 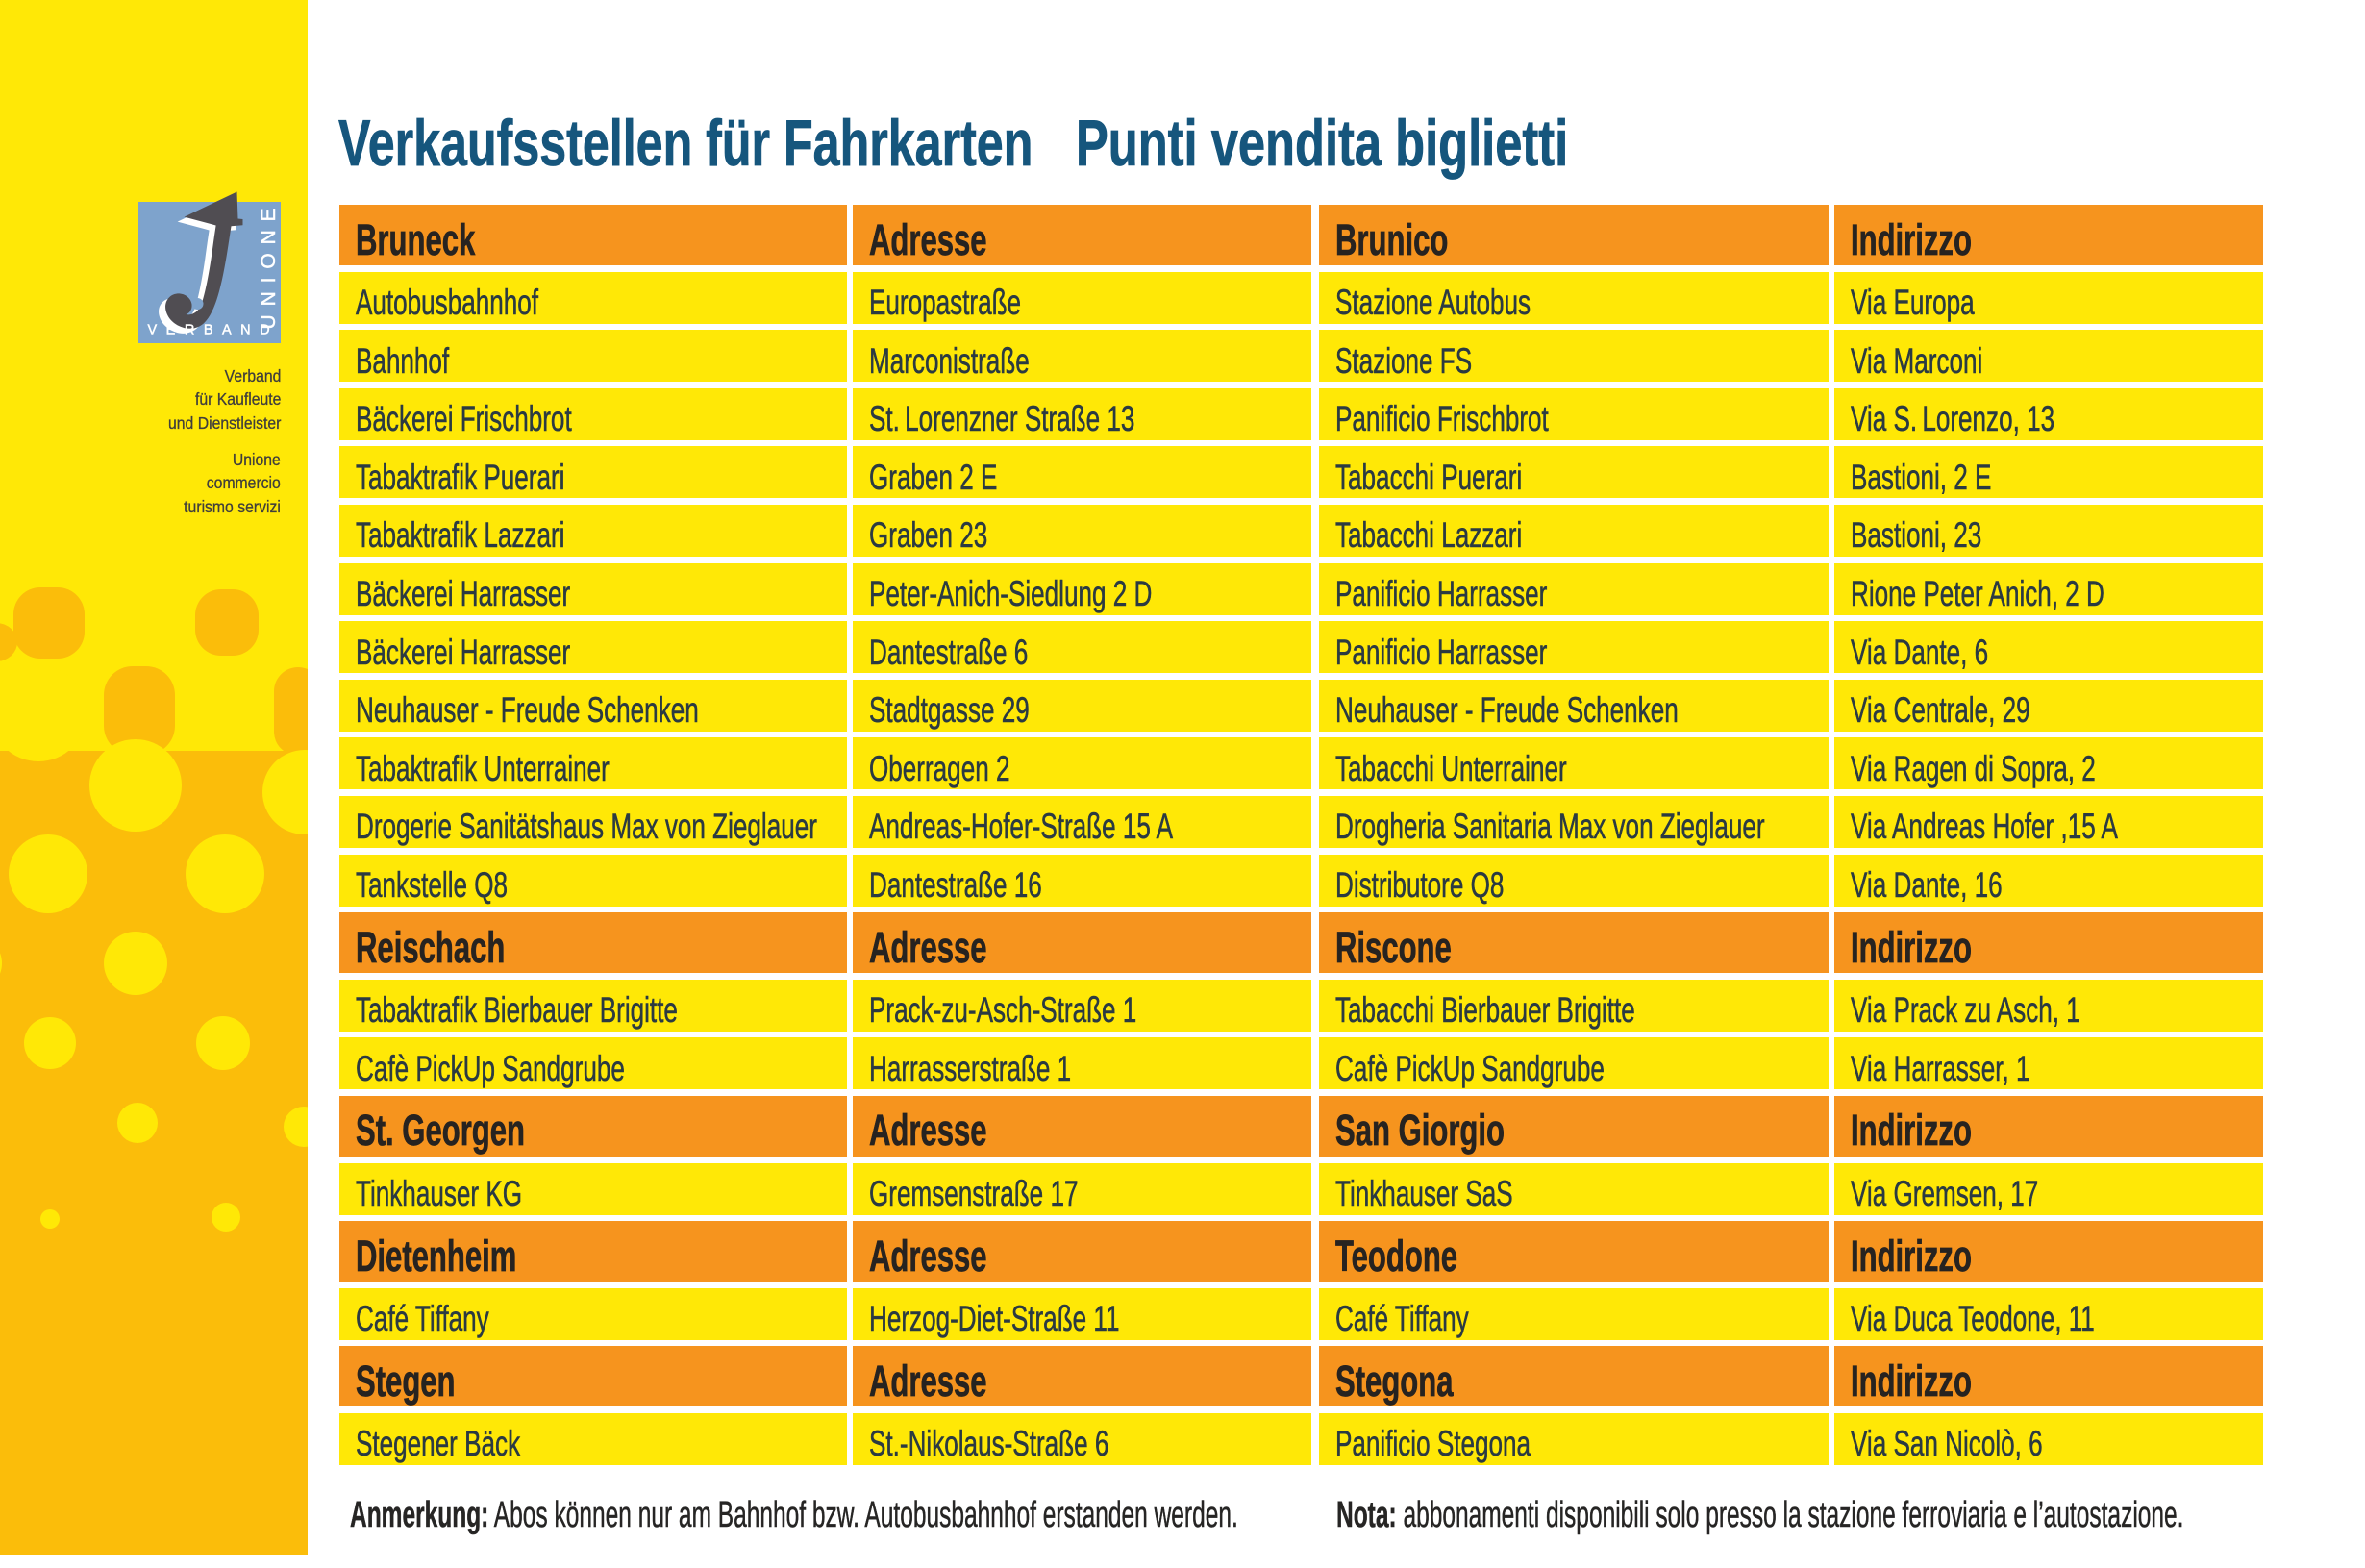 What do you see at coordinates (214, 330) in the screenshot?
I see `svg-text: VERBAND` at bounding box center [214, 330].